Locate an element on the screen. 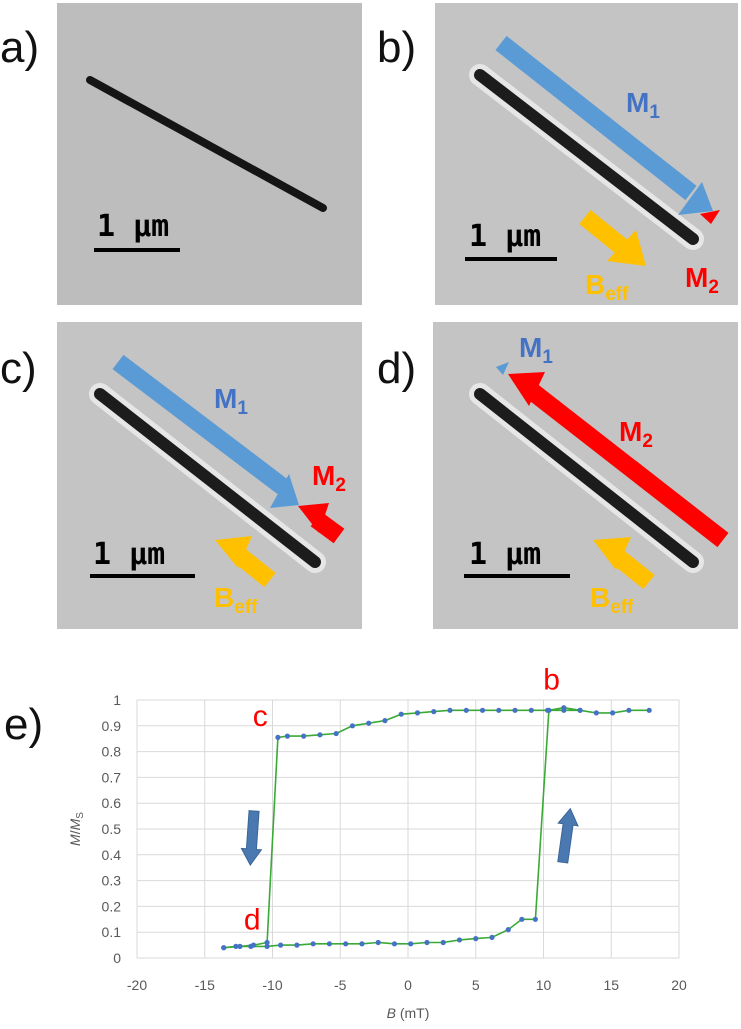 The image size is (741, 1029). y-tick-label: 0.7 is located at coordinates (112, 777).